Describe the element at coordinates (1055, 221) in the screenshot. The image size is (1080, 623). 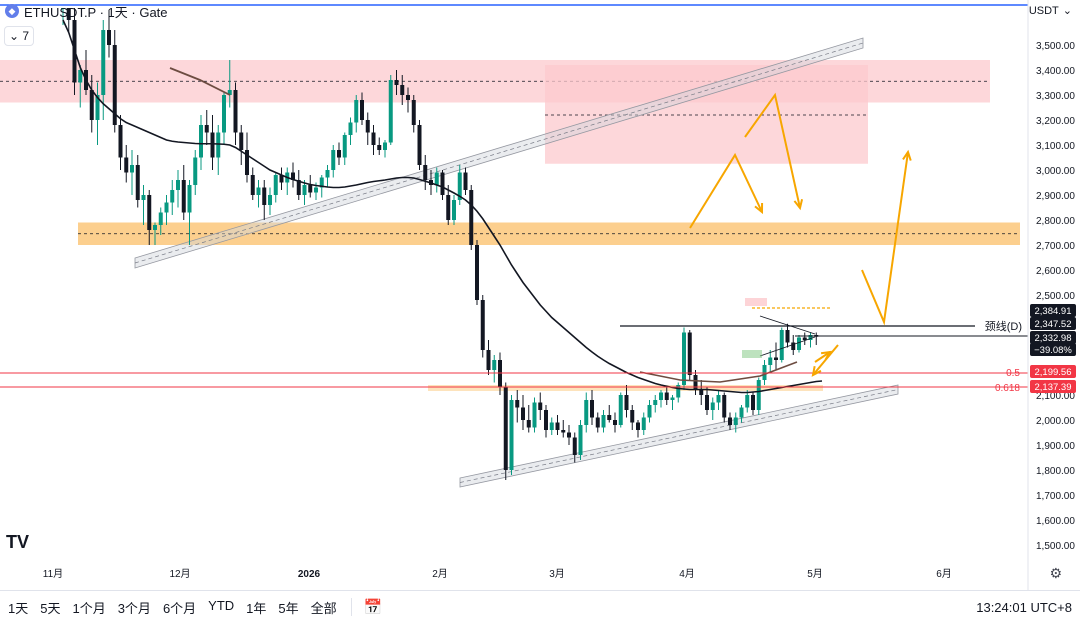
I see `y-tick-label: 2,800.00` at that location.